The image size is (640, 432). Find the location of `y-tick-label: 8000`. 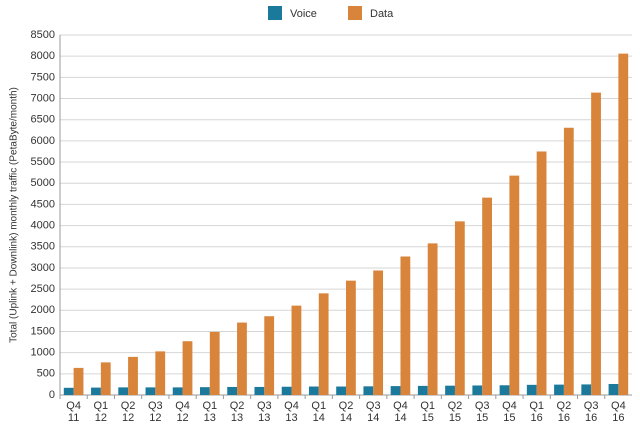

y-tick-label: 8000 is located at coordinates (43, 56).